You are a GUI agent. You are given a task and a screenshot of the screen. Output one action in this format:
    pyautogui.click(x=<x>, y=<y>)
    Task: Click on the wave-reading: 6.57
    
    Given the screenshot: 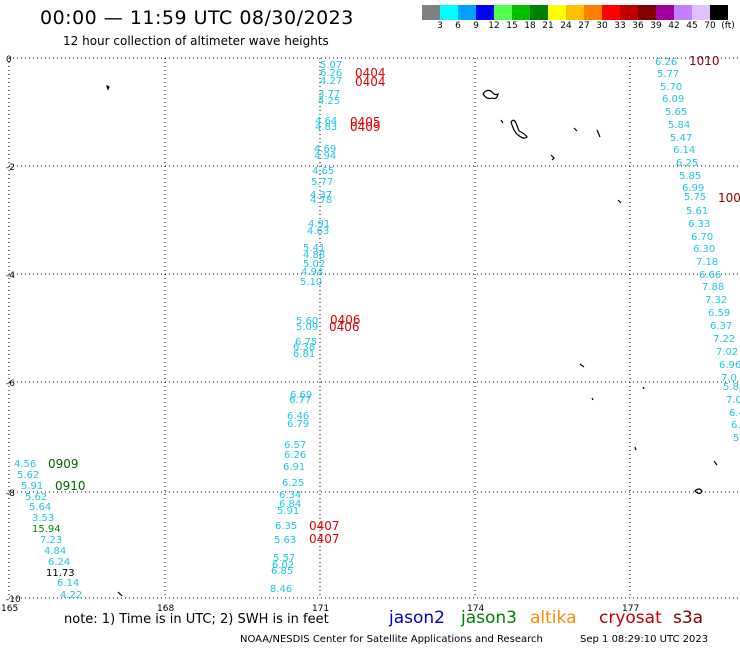 What is the action you would take?
    pyautogui.click(x=295, y=445)
    